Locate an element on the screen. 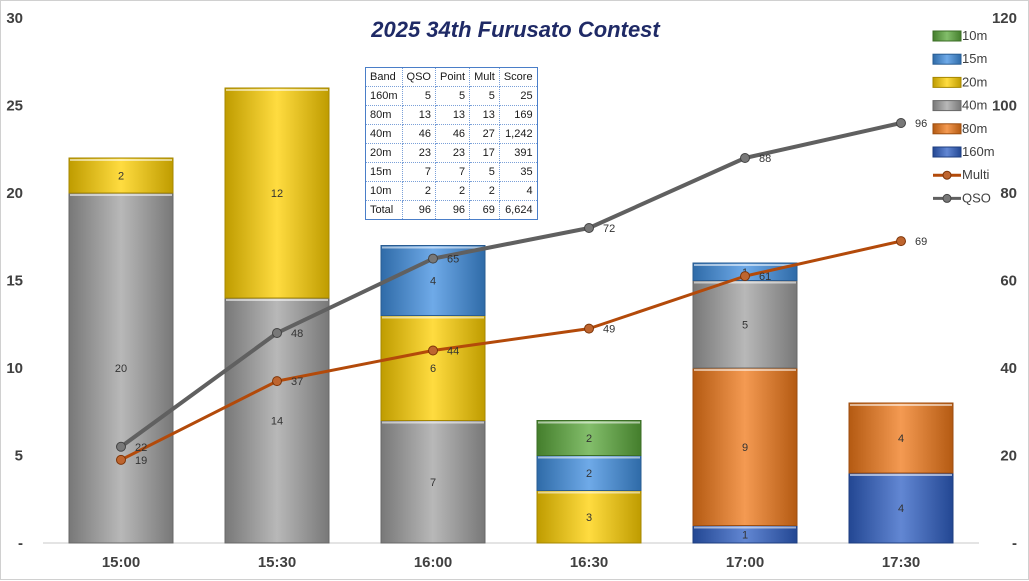 The width and height of the screenshot is (1029, 581). bar-label-20m: 2 is located at coordinates (121, 177).